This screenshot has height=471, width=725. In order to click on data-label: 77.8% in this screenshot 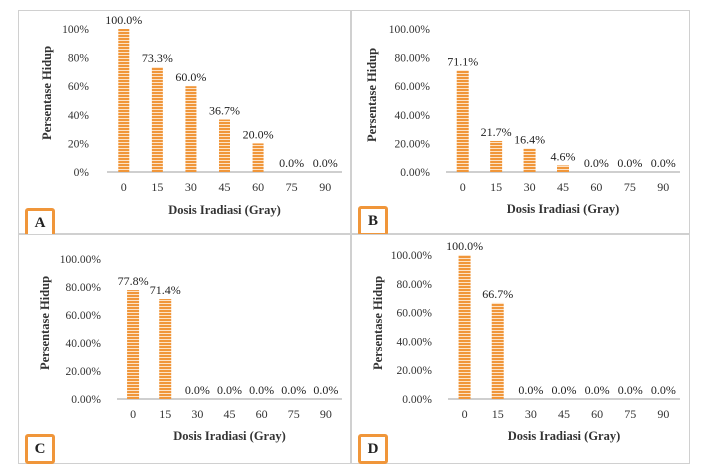, I will do `click(133, 281)`.